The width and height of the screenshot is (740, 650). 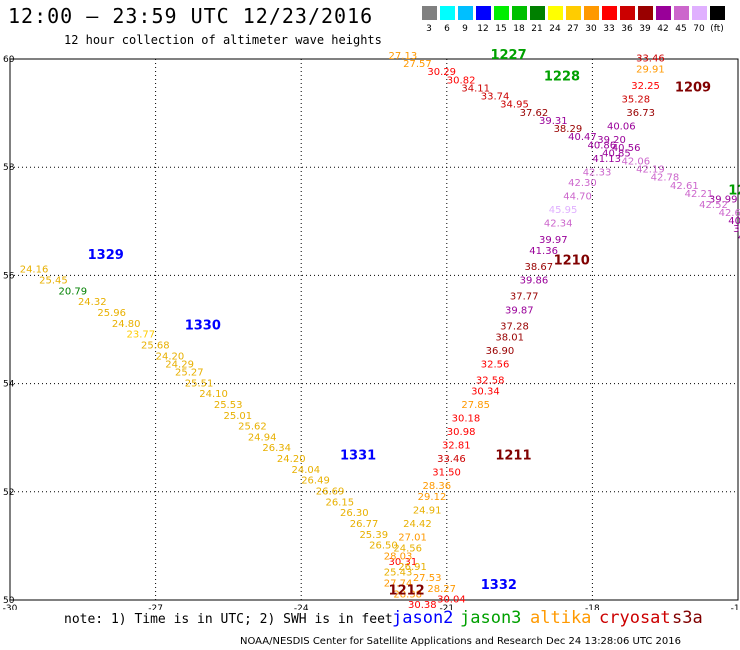 I want to click on wave-height-label: 30.38, so click(x=422, y=605).